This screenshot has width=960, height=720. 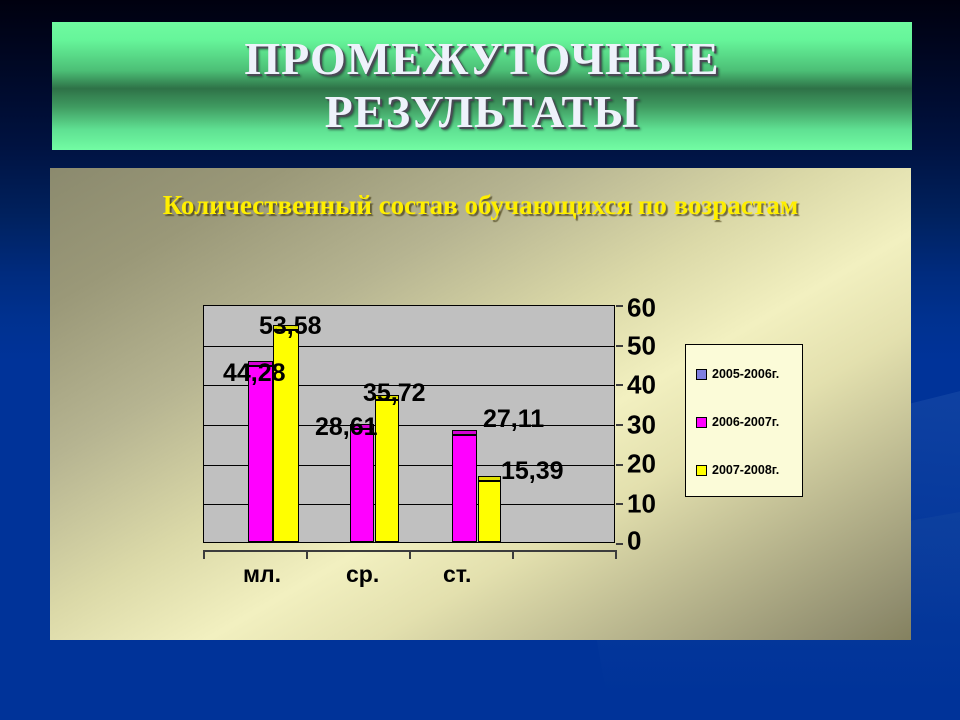 I want to click on legend-item-2005-2006: 2005-2006г., so click(x=737, y=374).